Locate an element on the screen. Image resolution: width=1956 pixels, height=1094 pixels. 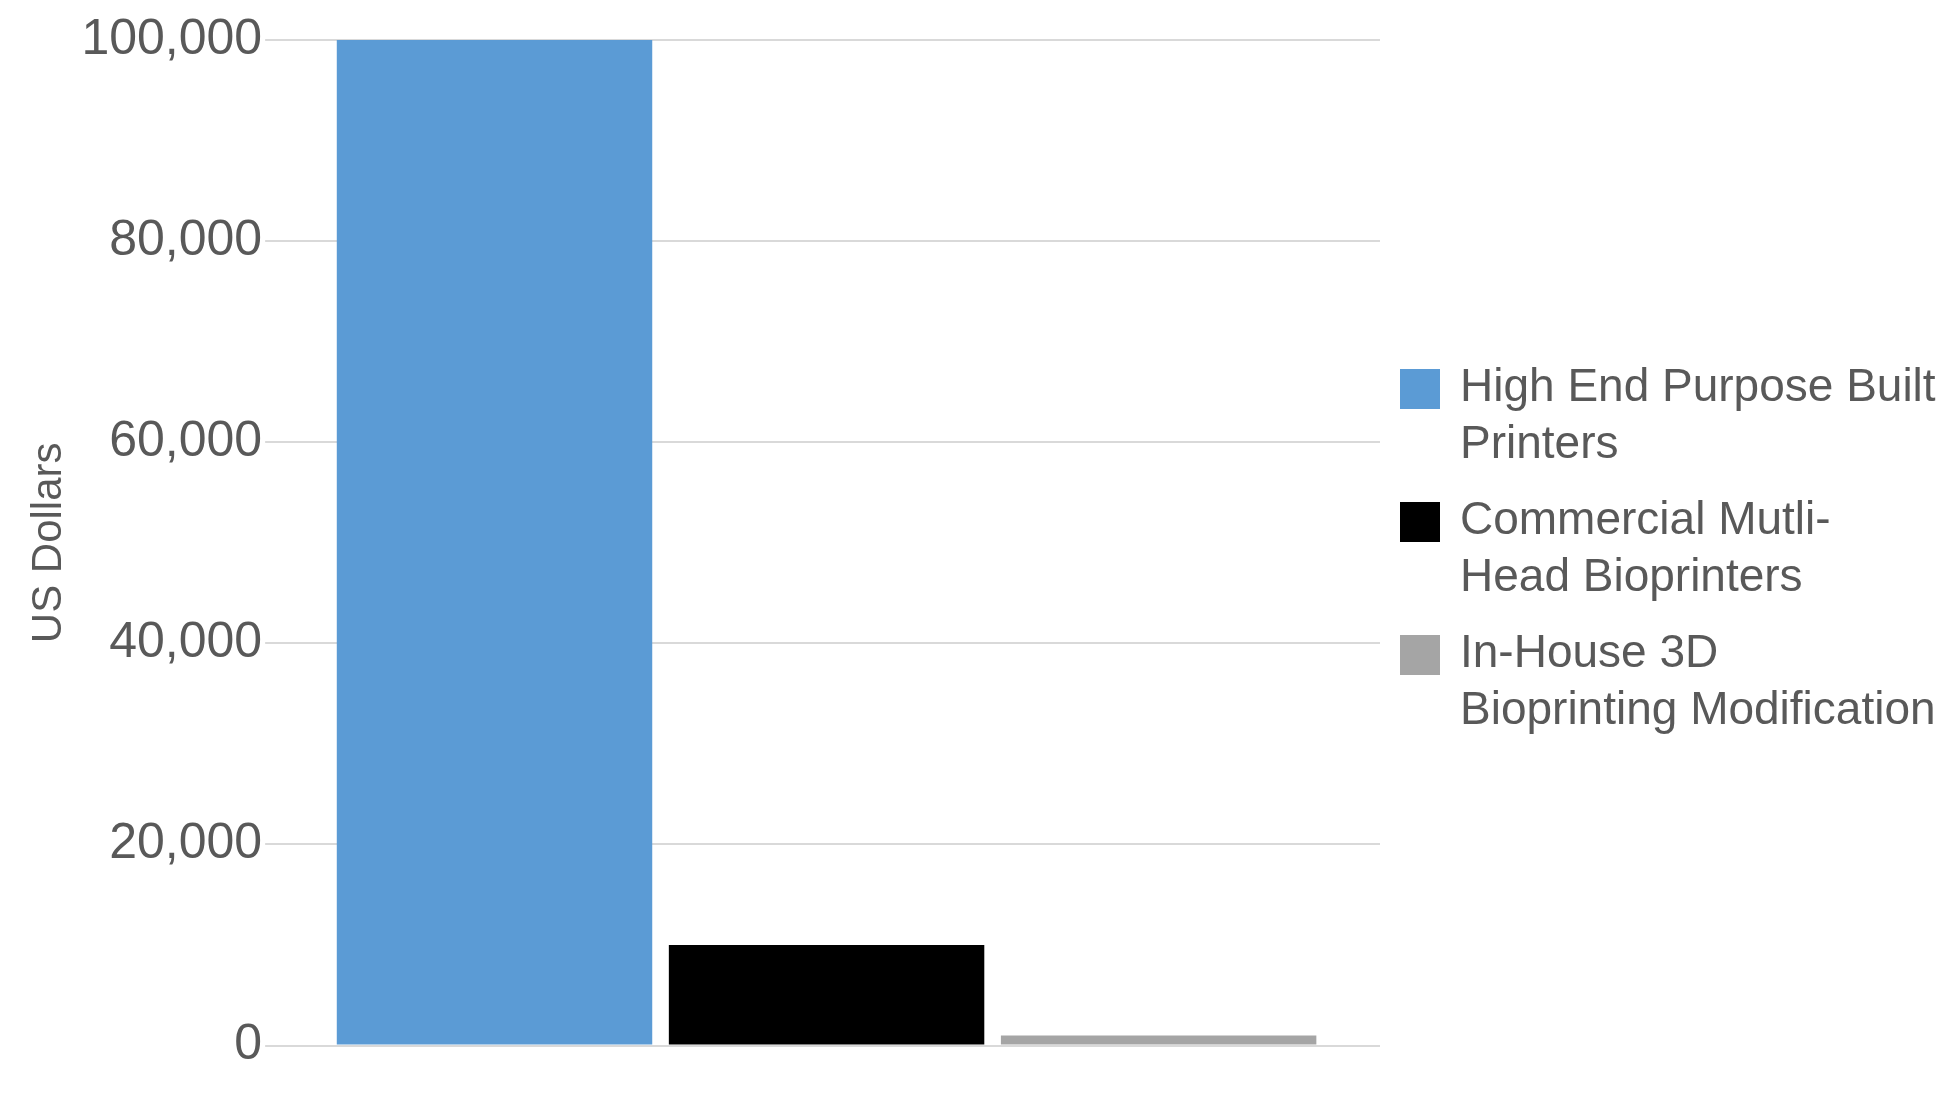
y-tick-label: 100,000 is located at coordinates (172, 36).